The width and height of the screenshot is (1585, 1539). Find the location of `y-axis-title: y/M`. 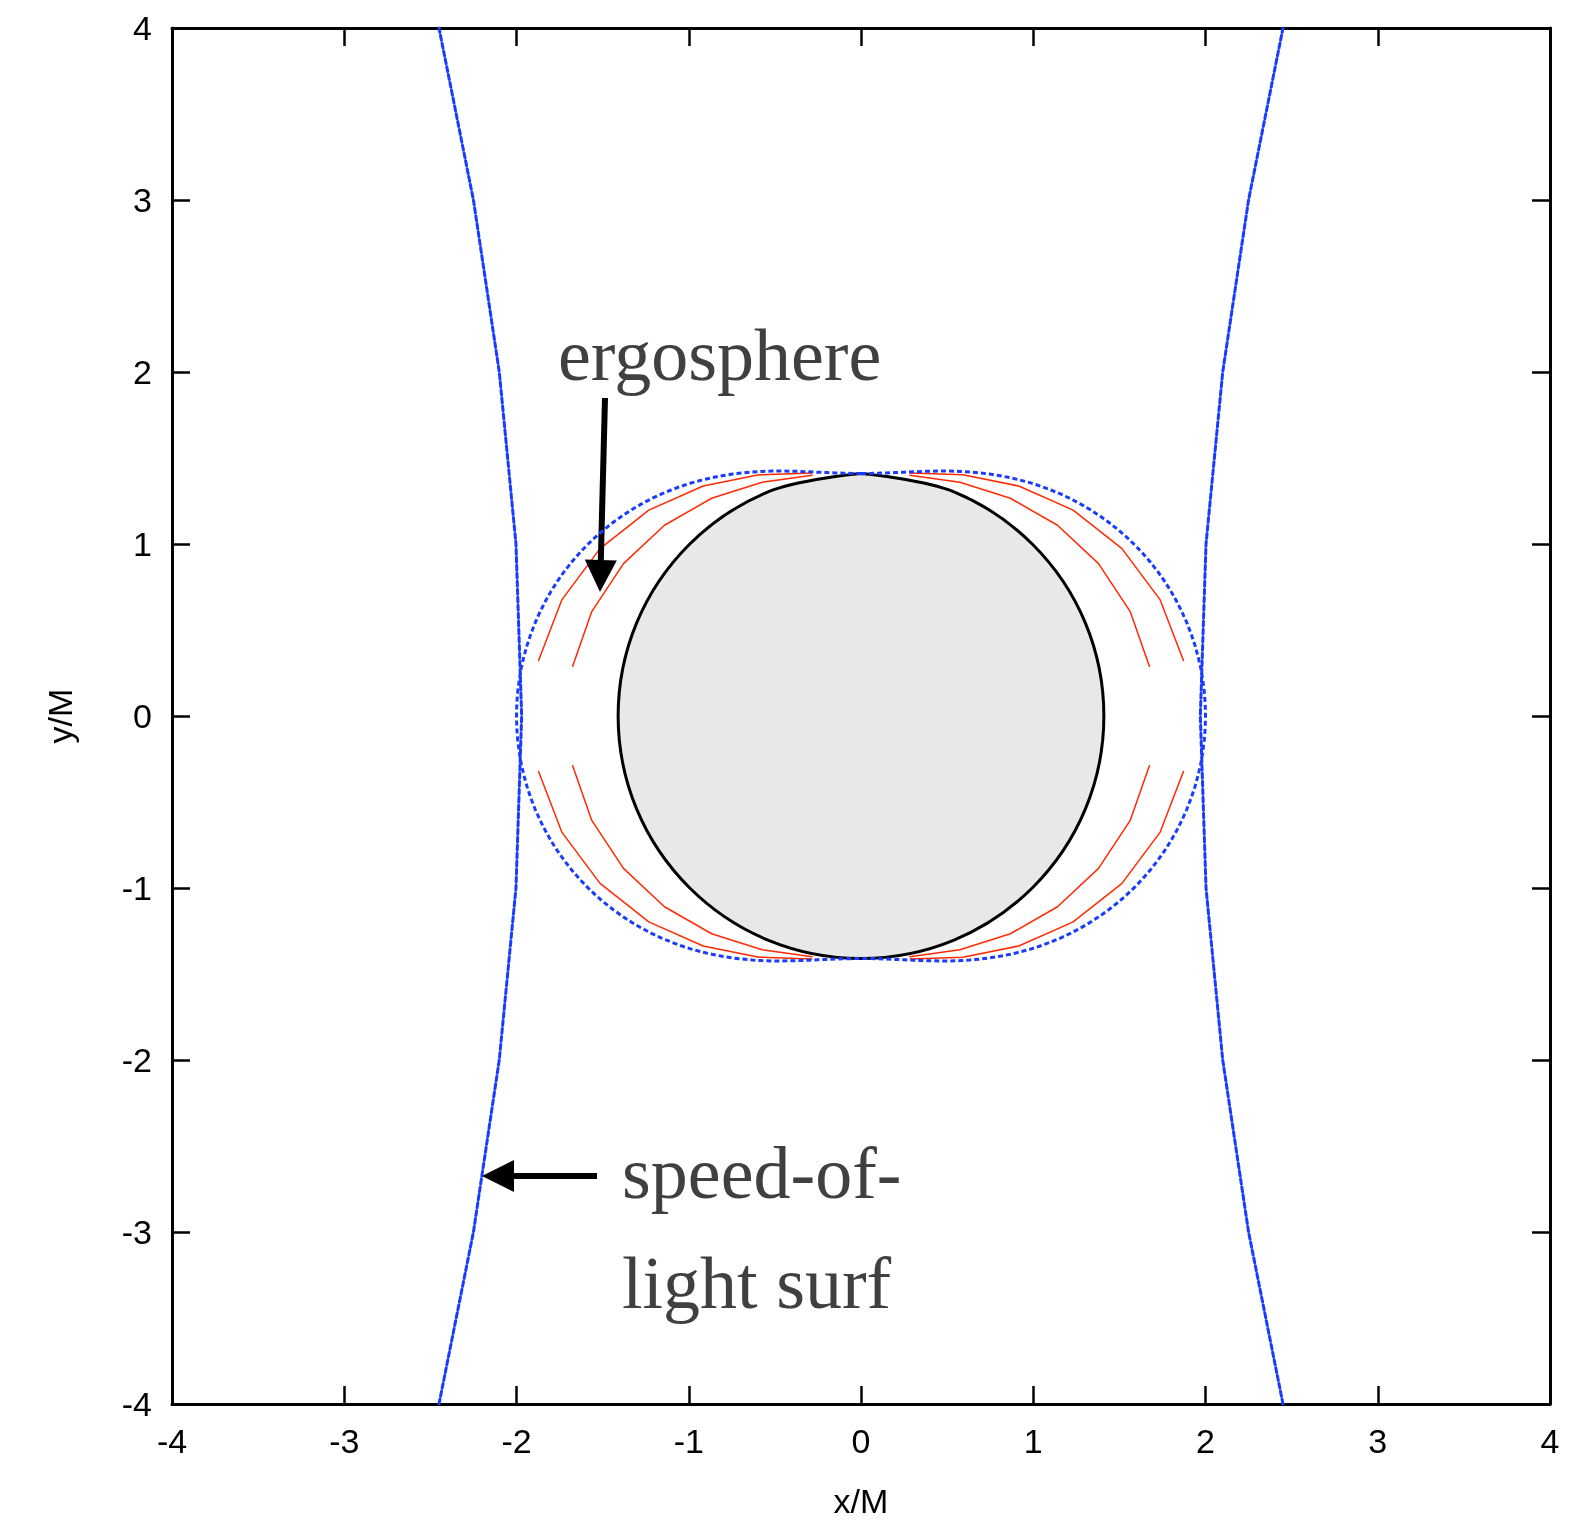

y-axis-title: y/M is located at coordinates (60, 716).